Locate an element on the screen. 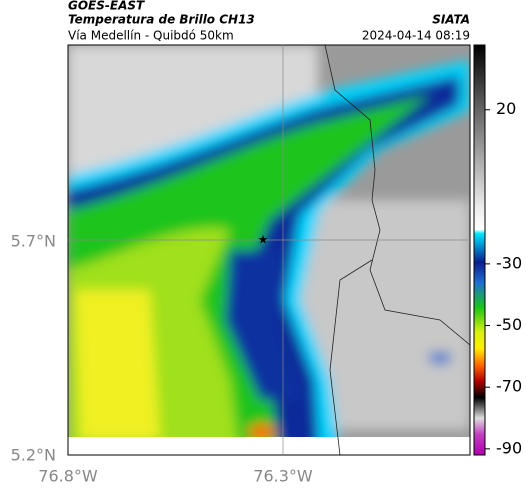  title: Temperatura de Brillo CH13 is located at coordinates (161, 20).